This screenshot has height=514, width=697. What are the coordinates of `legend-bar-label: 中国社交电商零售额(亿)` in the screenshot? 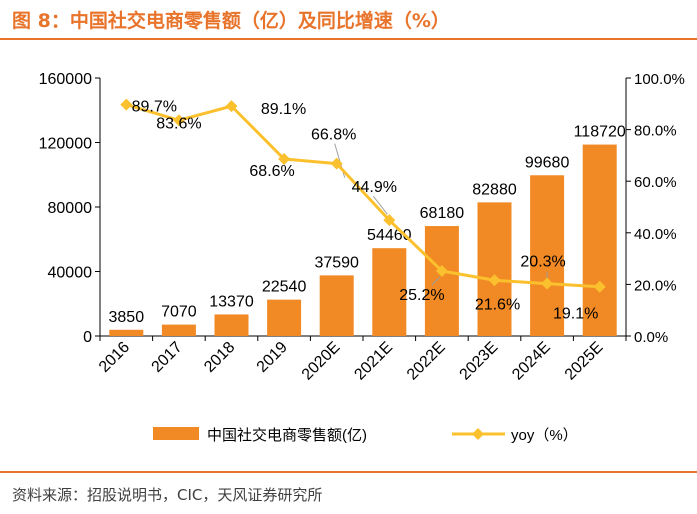 It's located at (287, 435).